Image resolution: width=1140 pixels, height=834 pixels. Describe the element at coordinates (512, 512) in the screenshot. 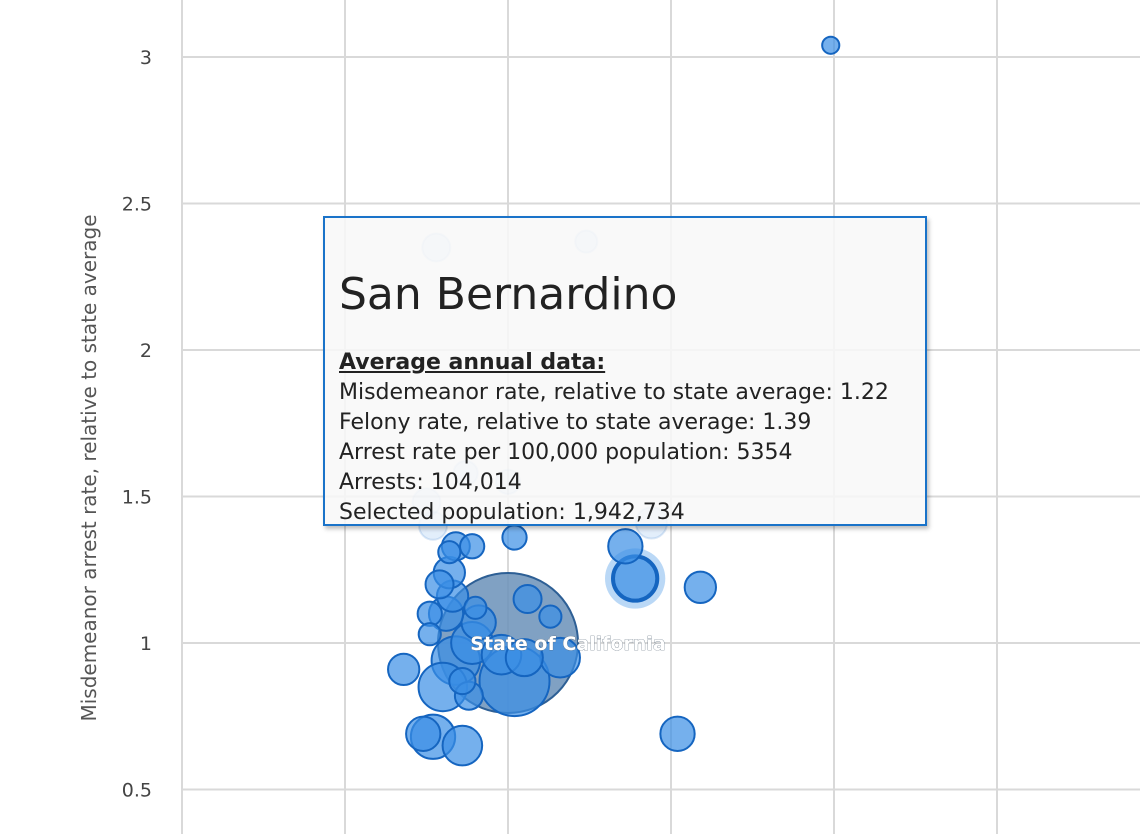

I see `tooltip-population: Selected population: 1,942,734` at that location.